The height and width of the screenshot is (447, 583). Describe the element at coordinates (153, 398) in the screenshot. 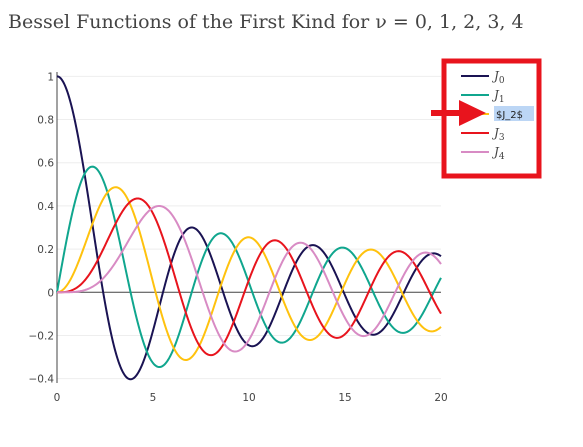

I see `x-tick-label: 5` at that location.